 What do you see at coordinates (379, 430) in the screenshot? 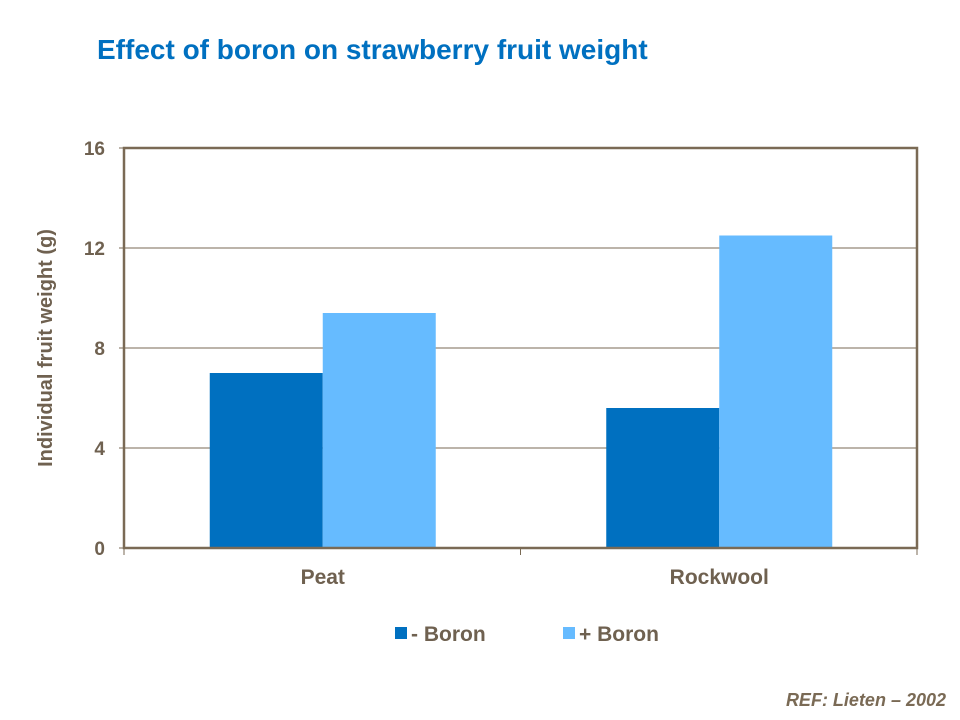
I see `bar-peat-plus-boron` at bounding box center [379, 430].